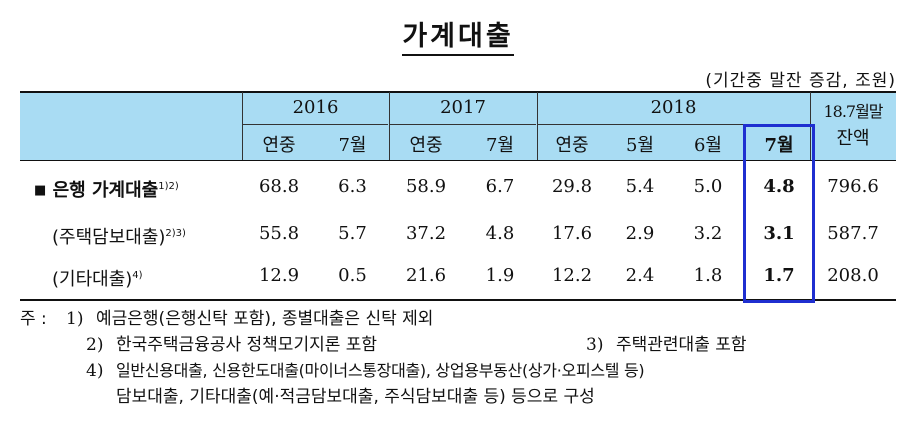 This screenshot has width=916, height=445. I want to click on sub-header-highlight: 7월, so click(779, 145).